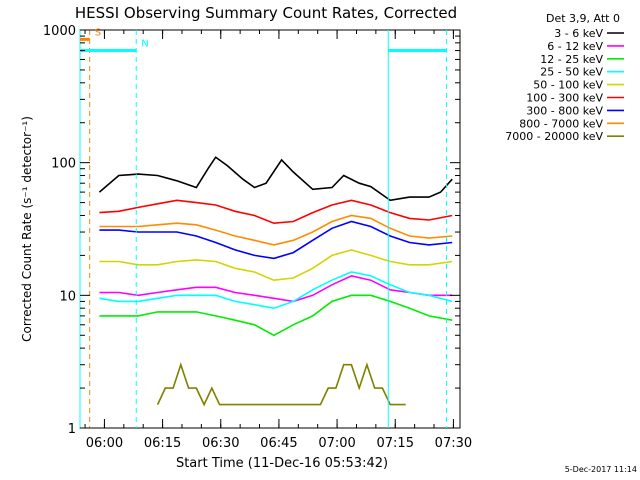  Describe the element at coordinates (220, 443) in the screenshot. I see `x-tick-label: 06:30` at that location.